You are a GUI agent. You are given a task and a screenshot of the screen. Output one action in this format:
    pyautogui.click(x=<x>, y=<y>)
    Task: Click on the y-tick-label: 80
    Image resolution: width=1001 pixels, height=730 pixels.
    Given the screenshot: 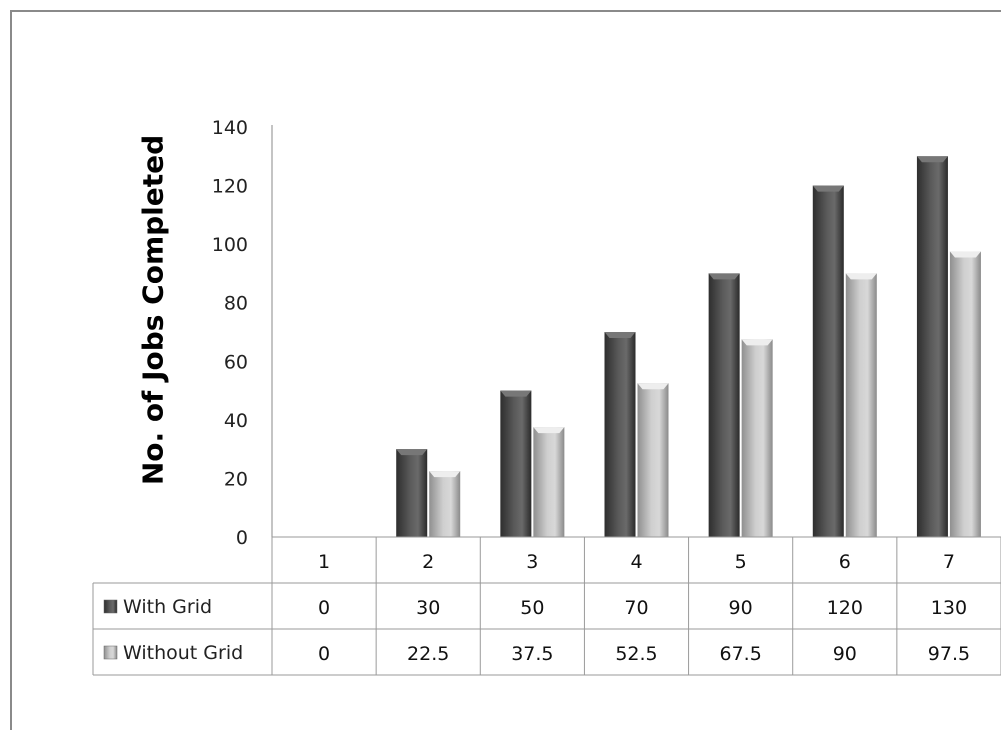 What is the action you would take?
    pyautogui.click(x=236, y=304)
    